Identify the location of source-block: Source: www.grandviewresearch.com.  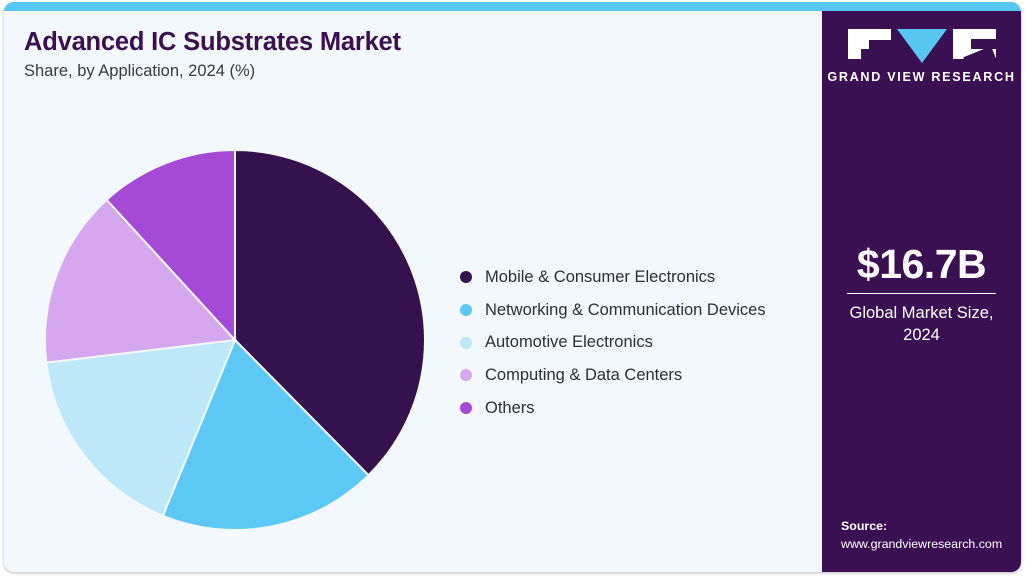
(931, 536).